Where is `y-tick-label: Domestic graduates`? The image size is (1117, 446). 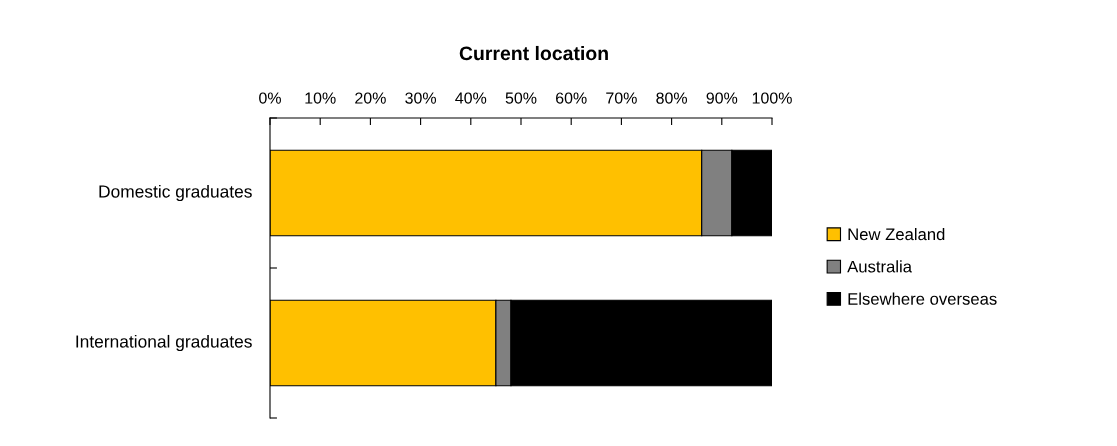
y-tick-label: Domestic graduates is located at coordinates (175, 193).